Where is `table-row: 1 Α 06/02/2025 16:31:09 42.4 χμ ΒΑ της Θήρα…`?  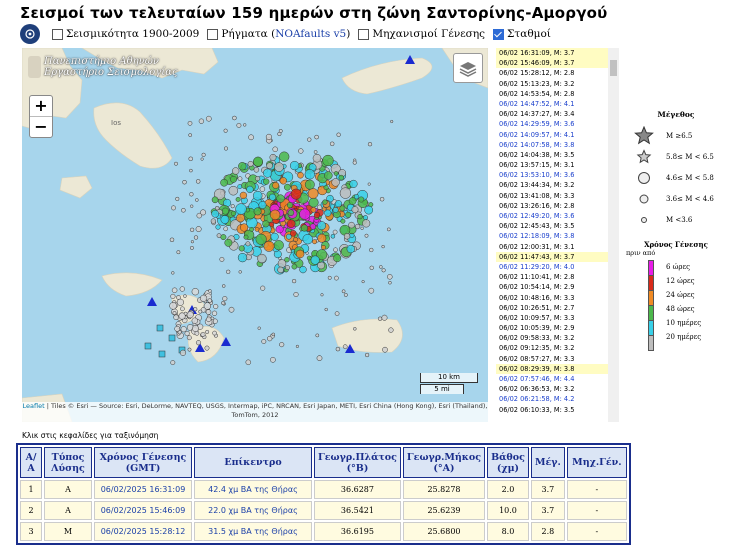 table-row: 1 Α 06/02/2025 16:31:09 42.4 χμ ΒΑ της Θήρα… is located at coordinates (323, 489).